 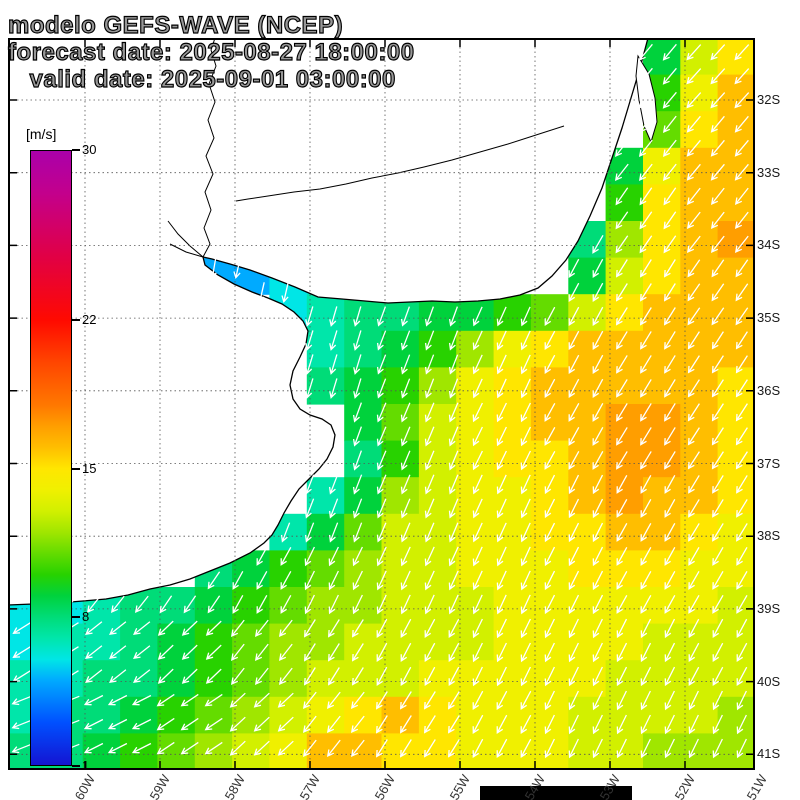 What do you see at coordinates (366, 148) in the screenshot?
I see `river-contours` at bounding box center [366, 148].